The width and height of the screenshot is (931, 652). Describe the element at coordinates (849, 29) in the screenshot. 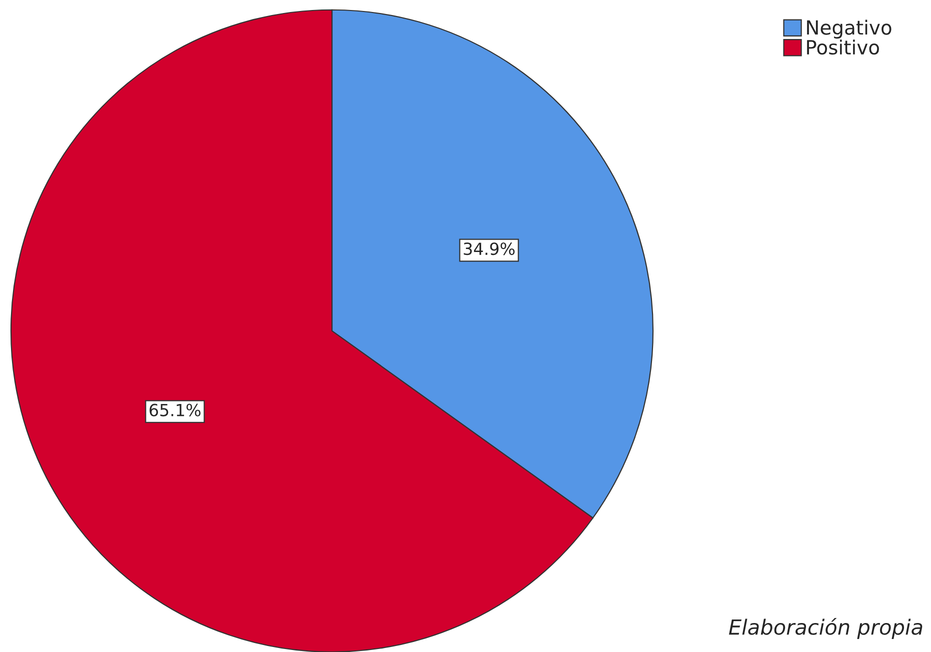

I see `legend-label: Negativo` at that location.